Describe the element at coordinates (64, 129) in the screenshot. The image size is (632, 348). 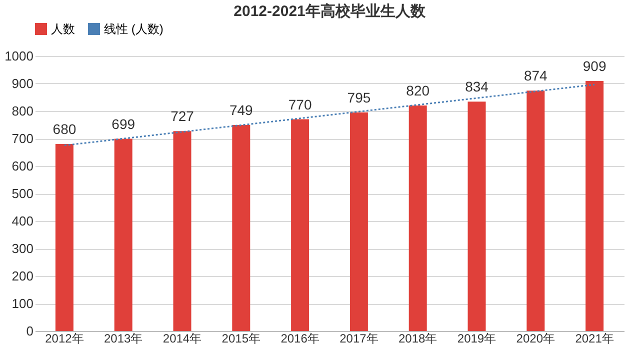
I see `data-label: 680` at that location.